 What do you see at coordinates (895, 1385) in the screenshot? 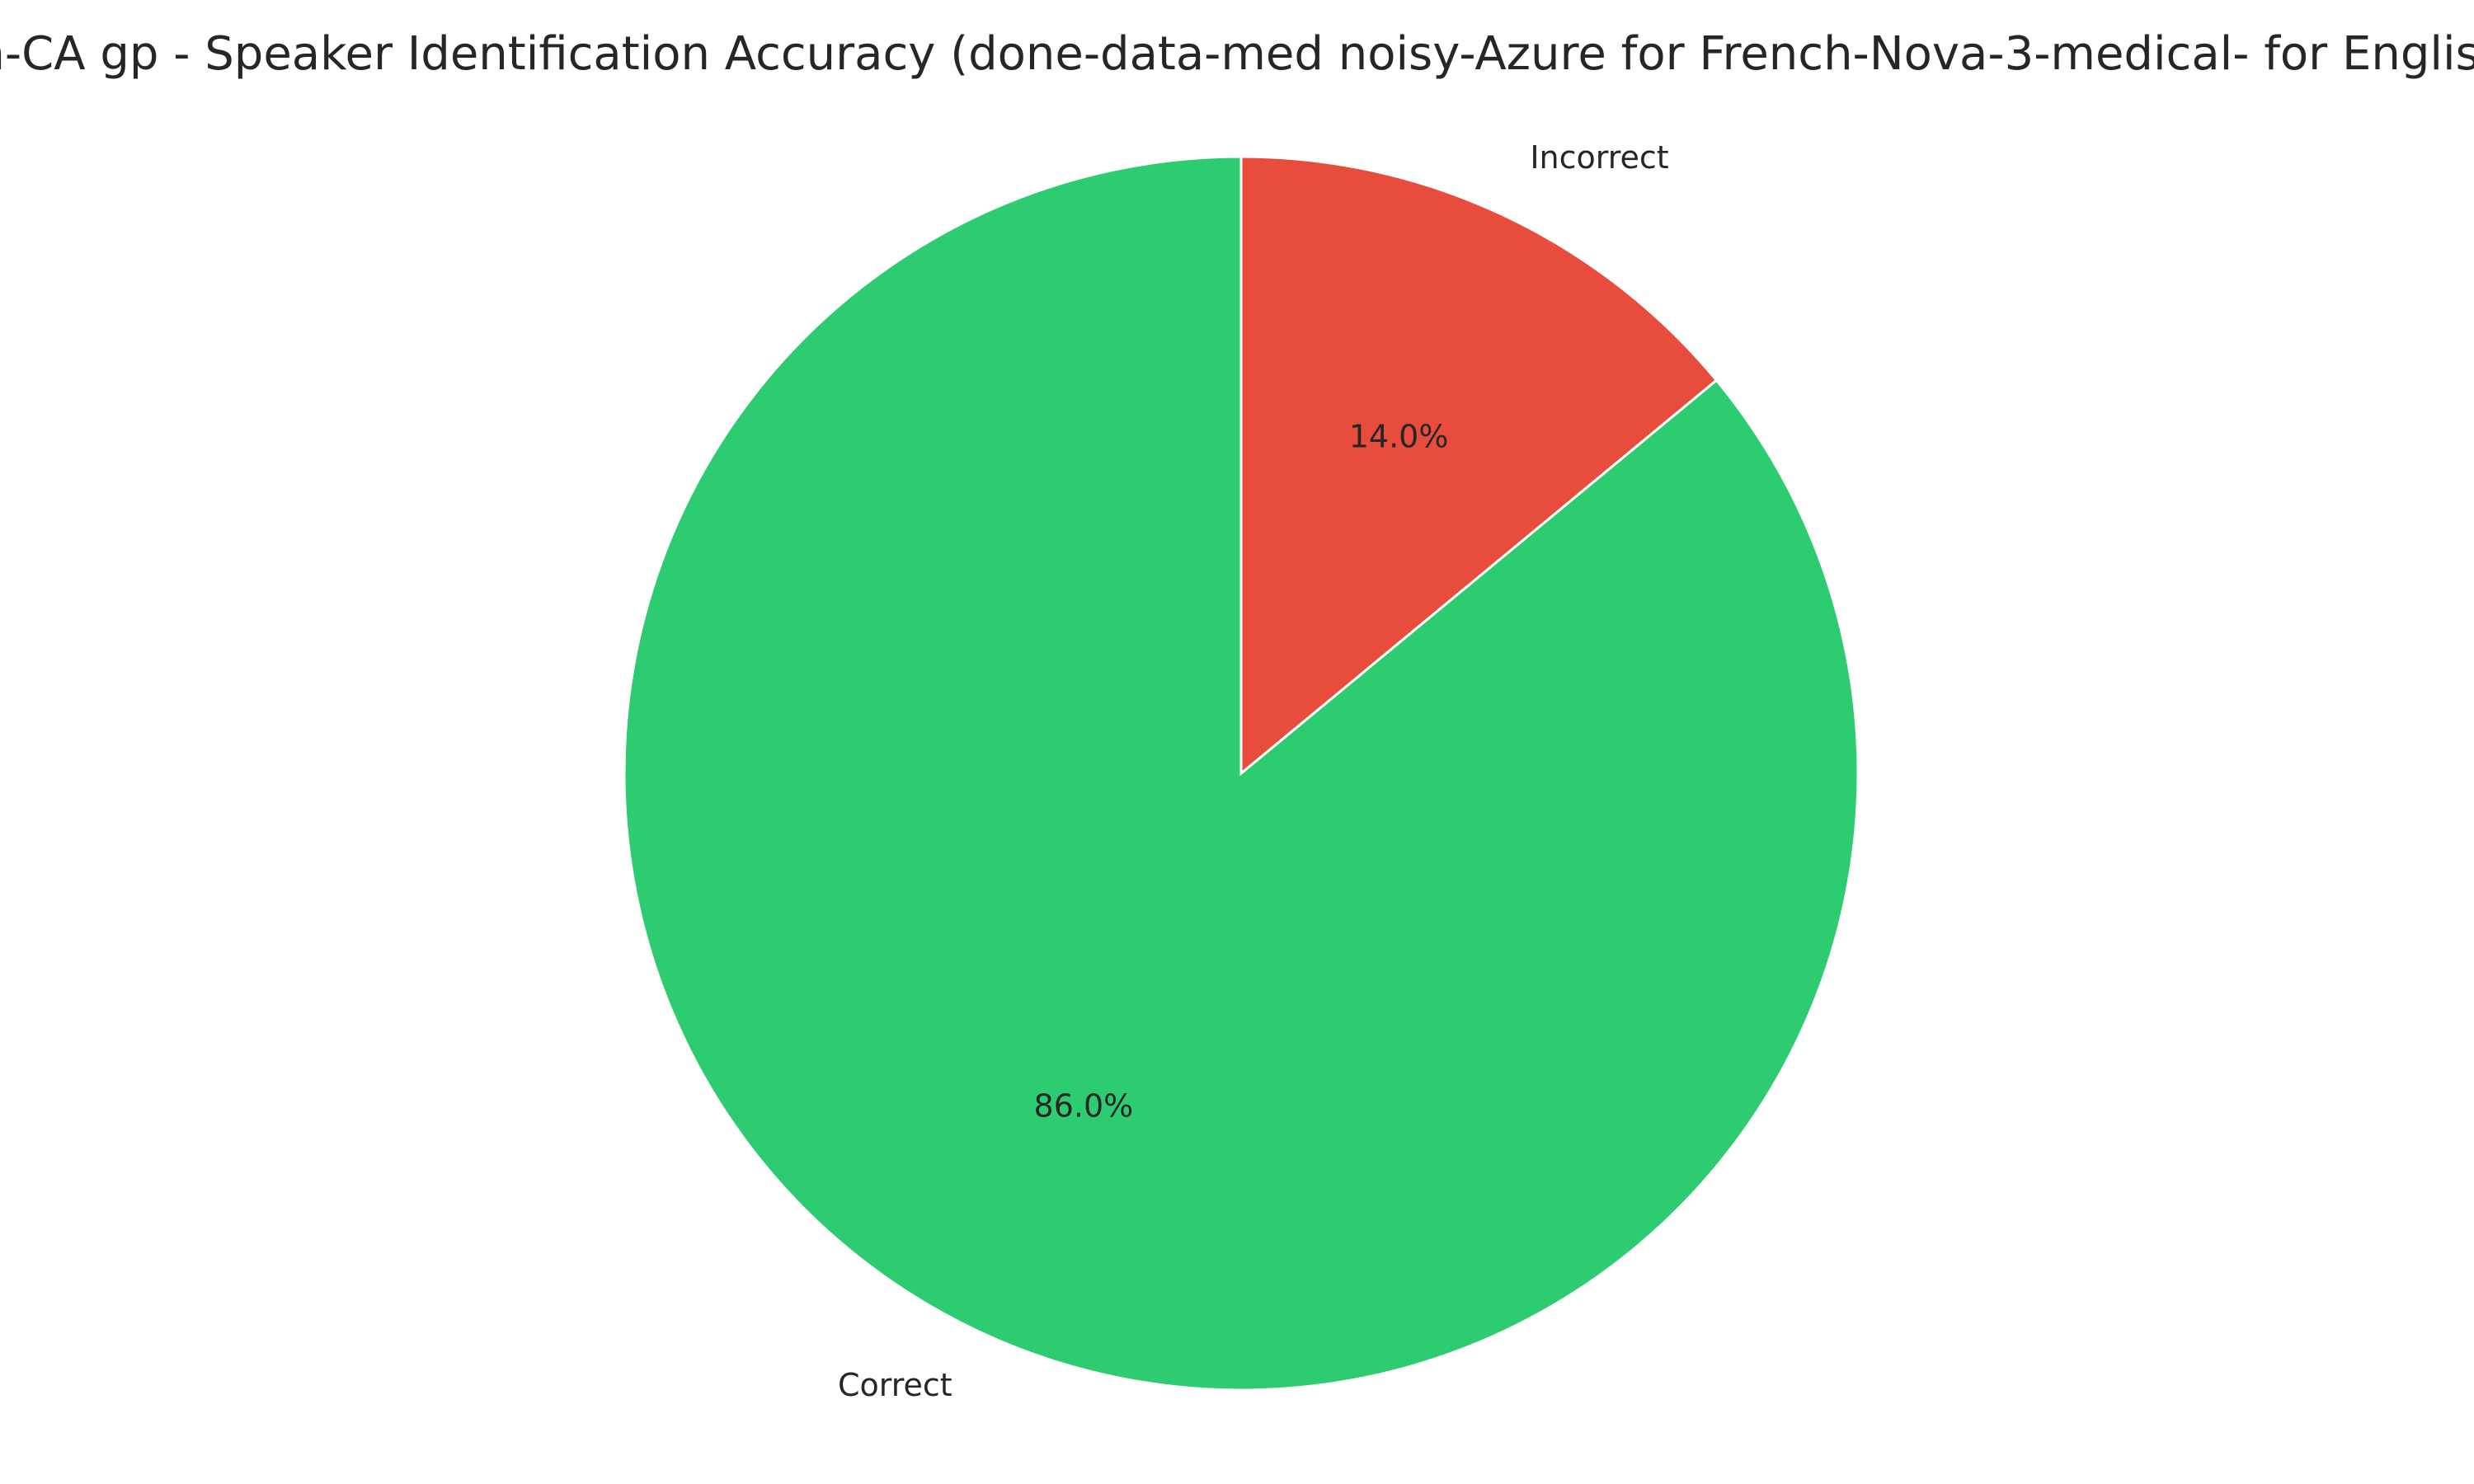
I see `slice-label-correct: Correct` at bounding box center [895, 1385].